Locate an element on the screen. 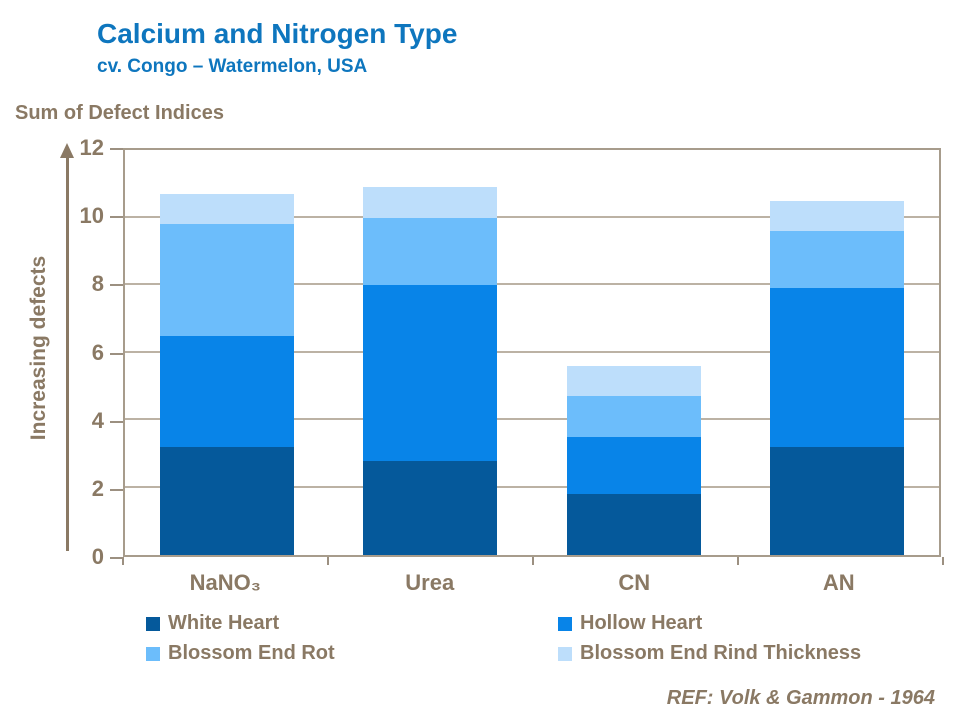 The width and height of the screenshot is (960, 720). x-axis-tick-marks is located at coordinates (533, 562).